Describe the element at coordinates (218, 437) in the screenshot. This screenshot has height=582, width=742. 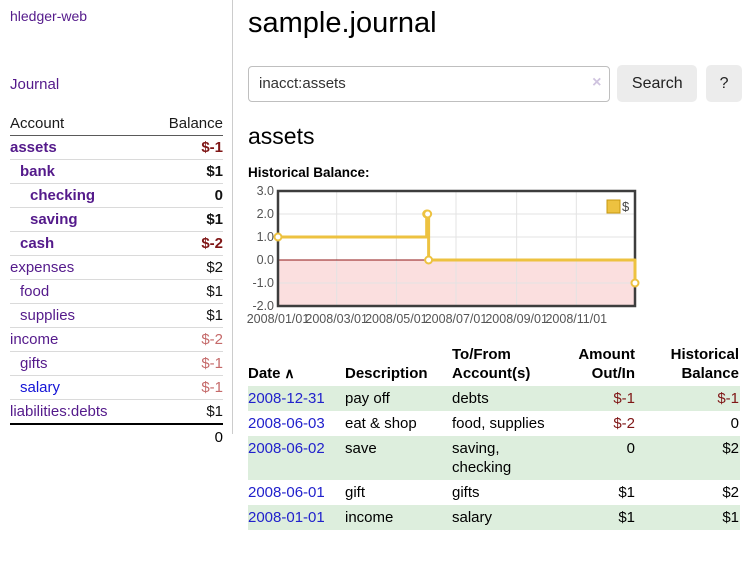
I see `accounts-total-value: 0` at that location.